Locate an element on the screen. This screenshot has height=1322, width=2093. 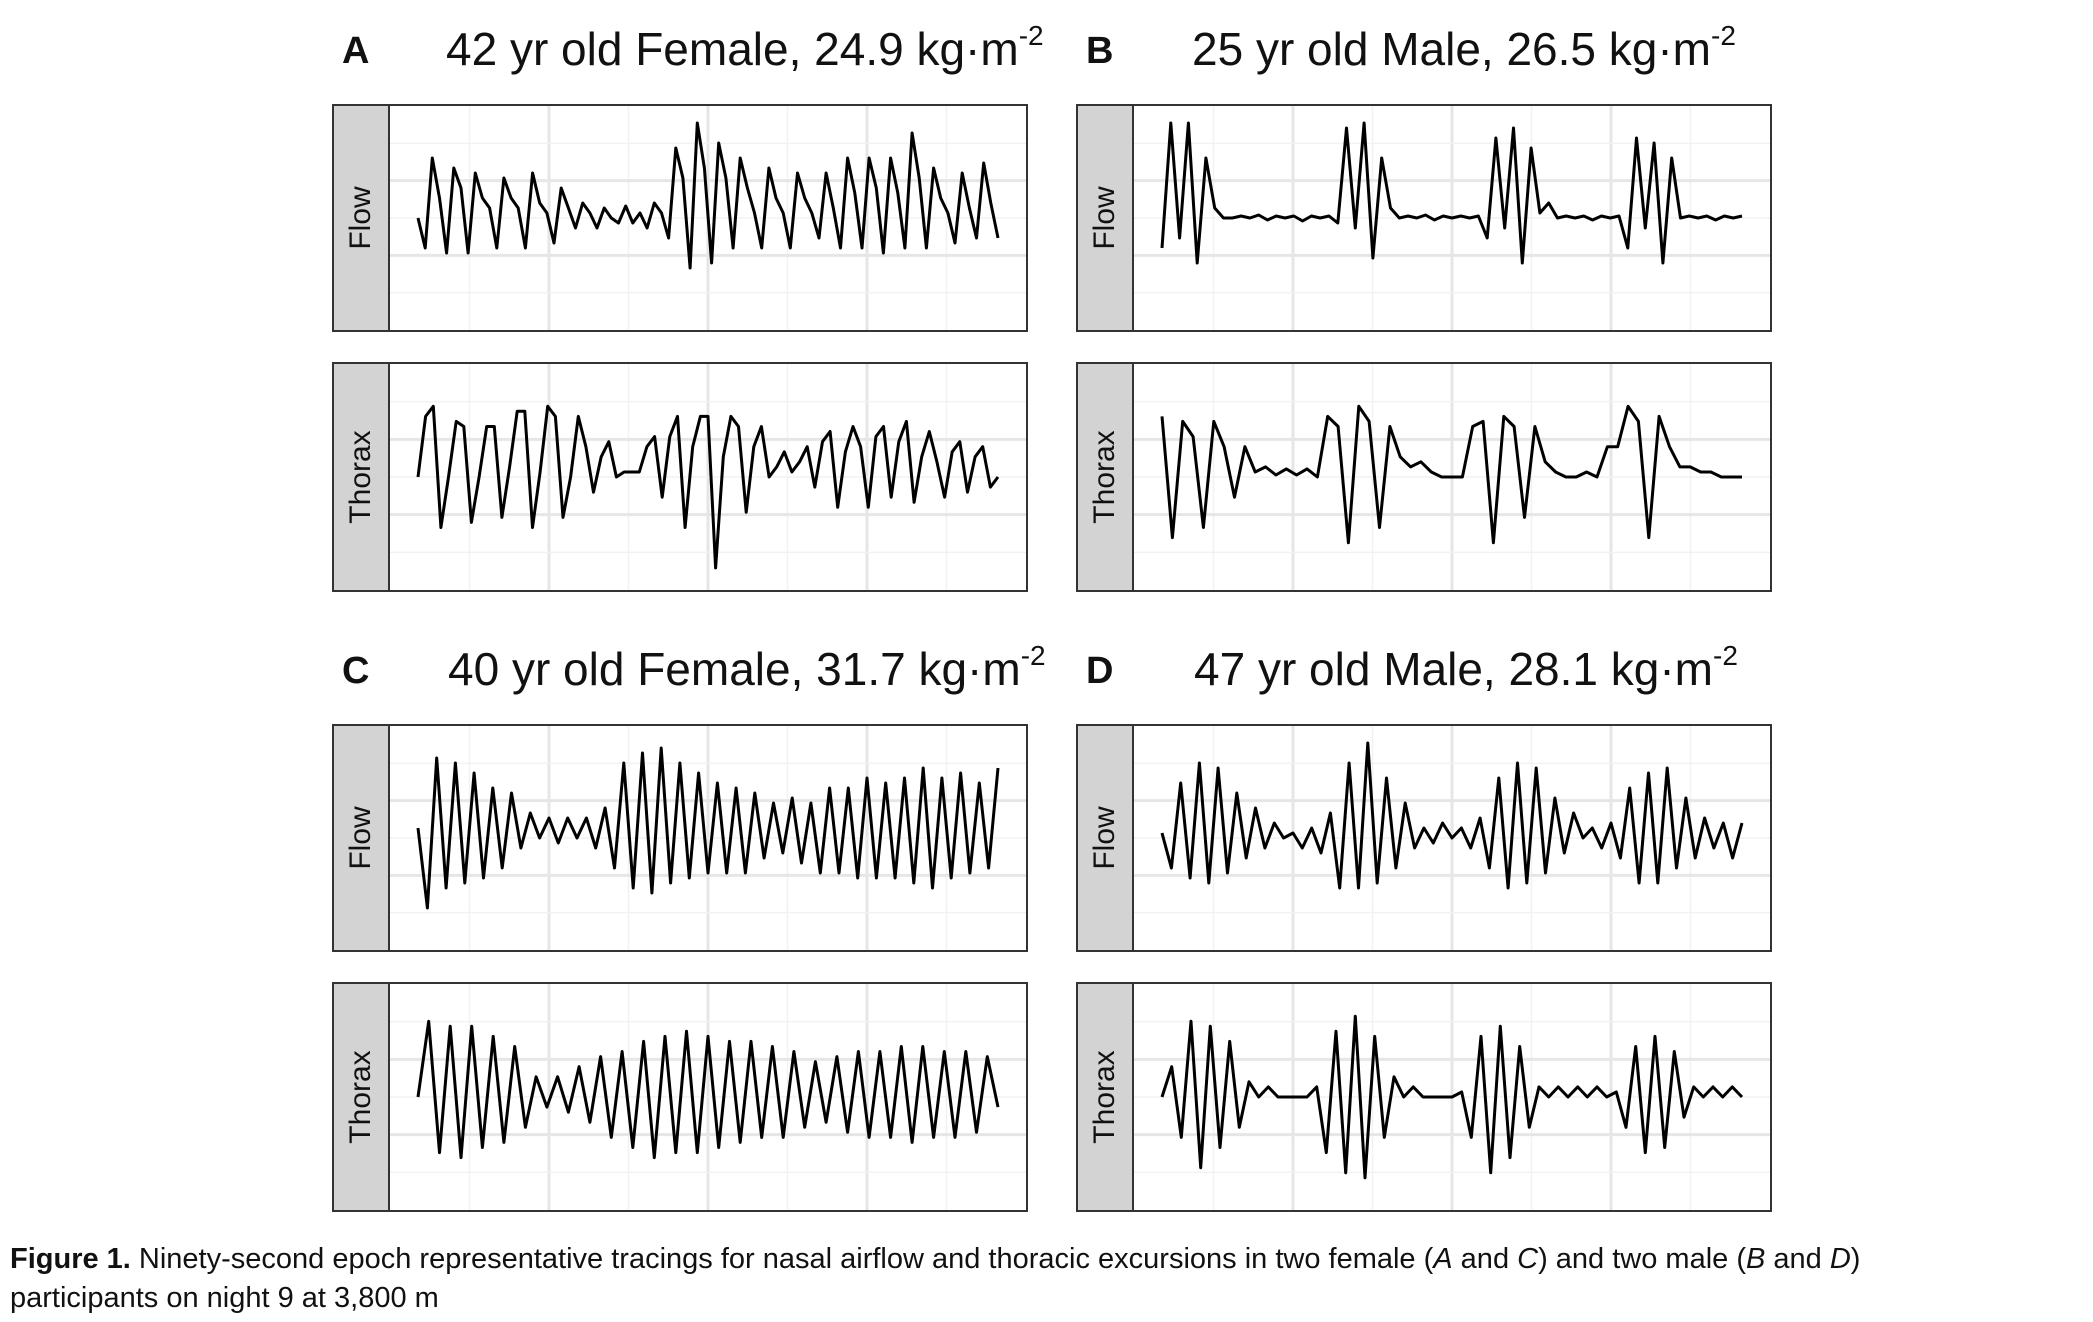
facet-a-thorax: Thorax is located at coordinates (680, 477).